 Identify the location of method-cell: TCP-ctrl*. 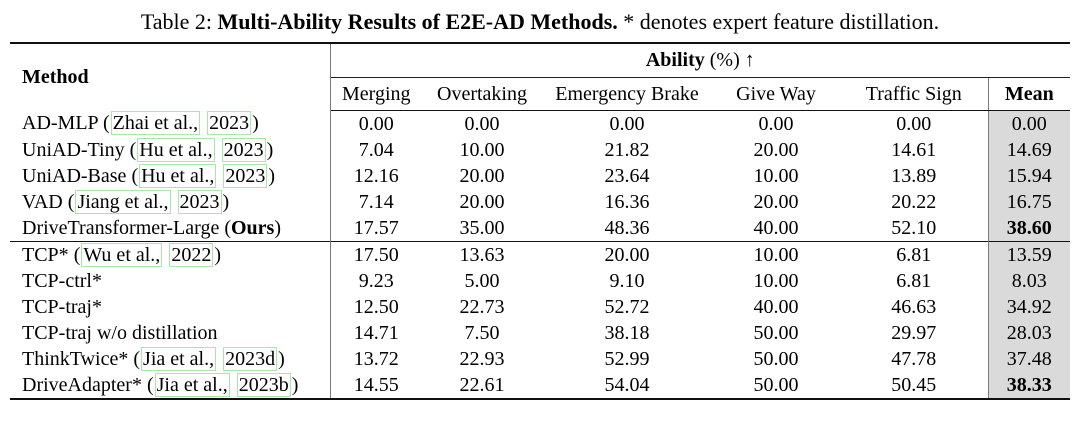
(170, 281).